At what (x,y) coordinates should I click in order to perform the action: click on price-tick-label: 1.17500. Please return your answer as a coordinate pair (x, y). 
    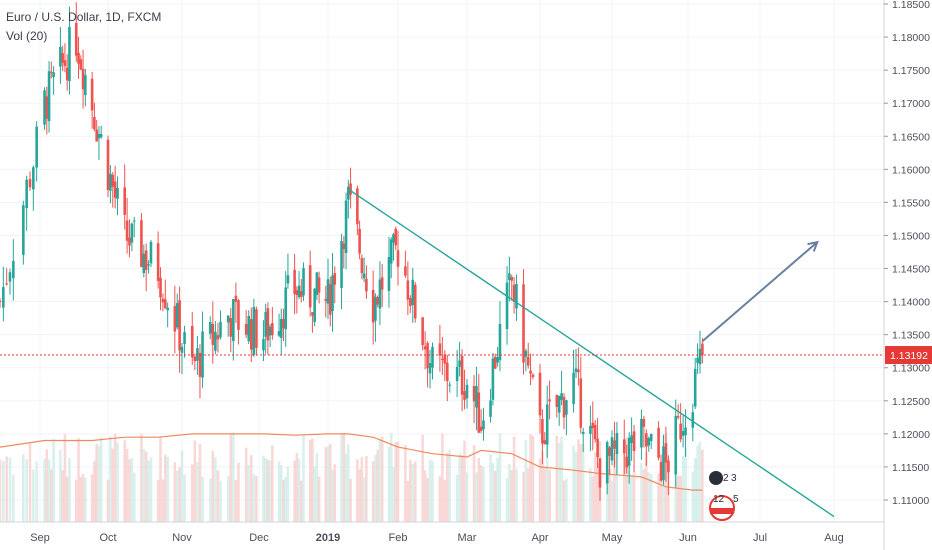
    Looking at the image, I should click on (911, 71).